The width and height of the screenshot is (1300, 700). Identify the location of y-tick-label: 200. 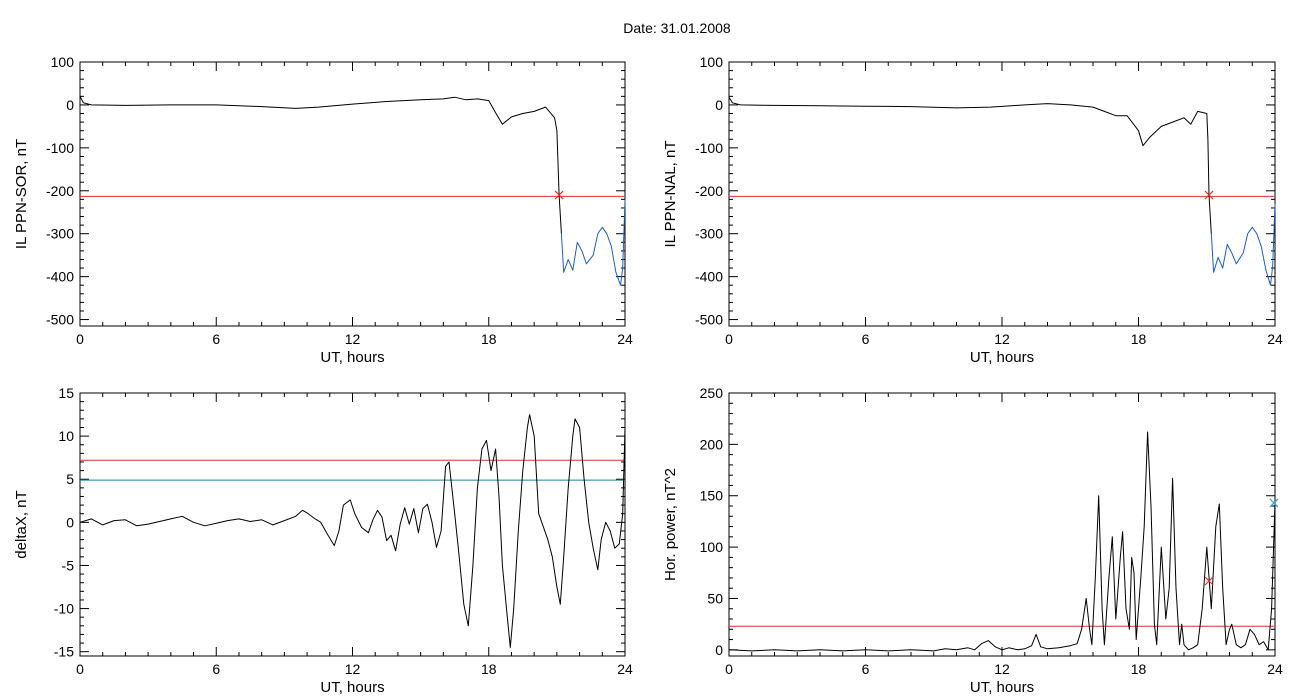
(712, 444).